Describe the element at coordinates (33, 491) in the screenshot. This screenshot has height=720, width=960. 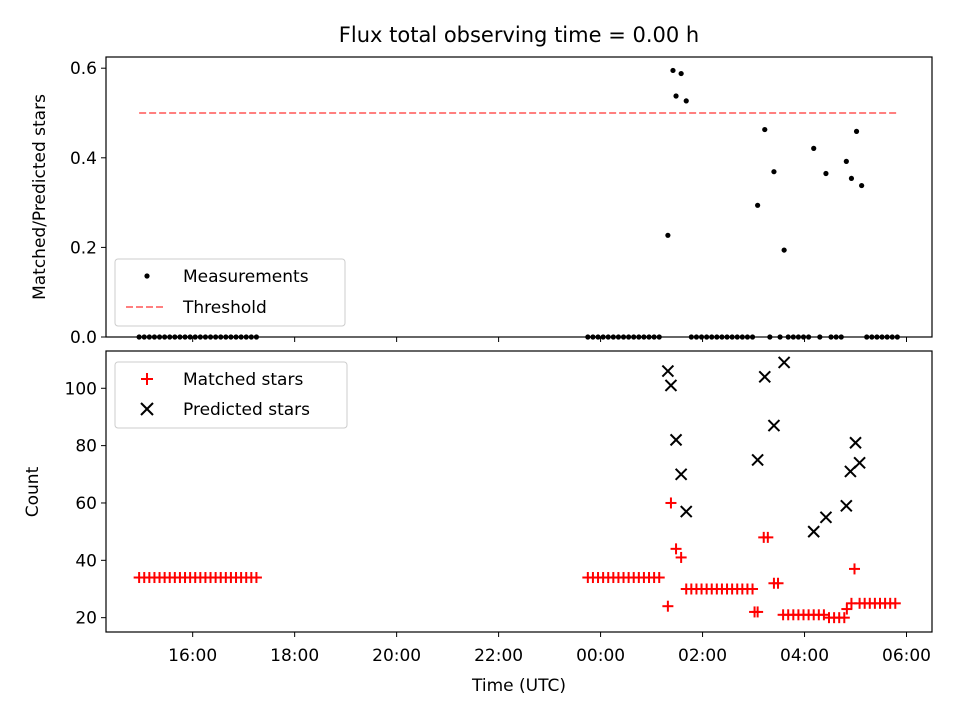
I see `bottom-y-axis-label: Count` at that location.